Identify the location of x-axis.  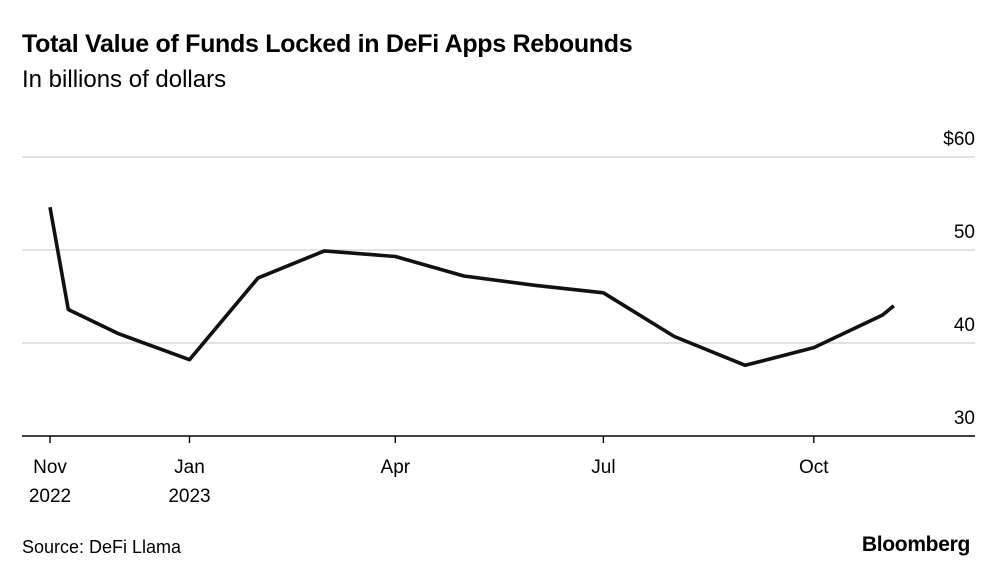
(498, 439).